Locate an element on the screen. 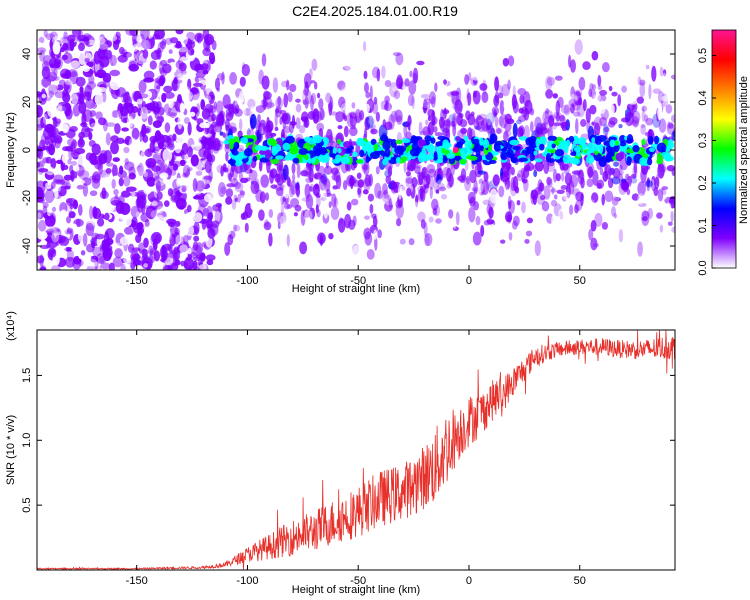 The height and width of the screenshot is (600, 750). heatmap-cell-2078 is located at coordinates (355, 252).